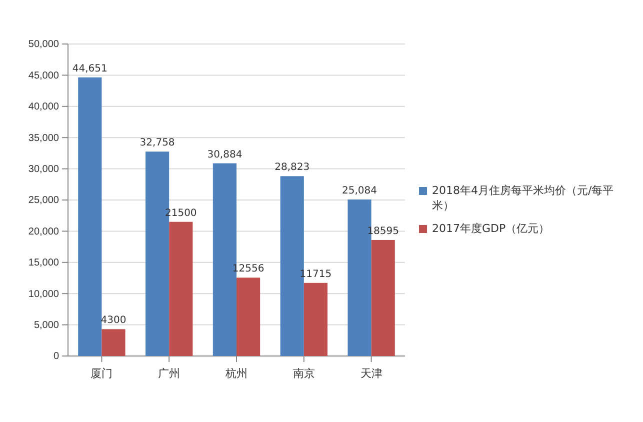 This screenshot has width=643, height=422. I want to click on data-label: 30,884, so click(224, 154).